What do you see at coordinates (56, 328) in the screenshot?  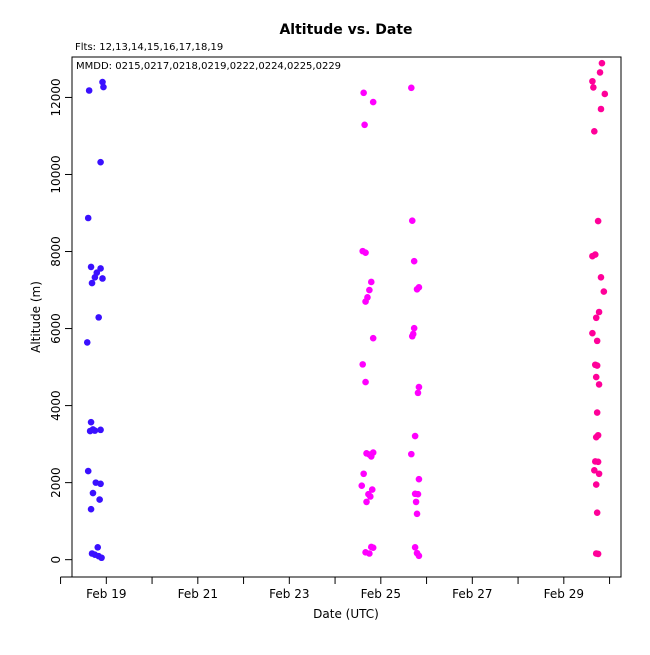 I see `y-tick-label: 6000` at bounding box center [56, 328].